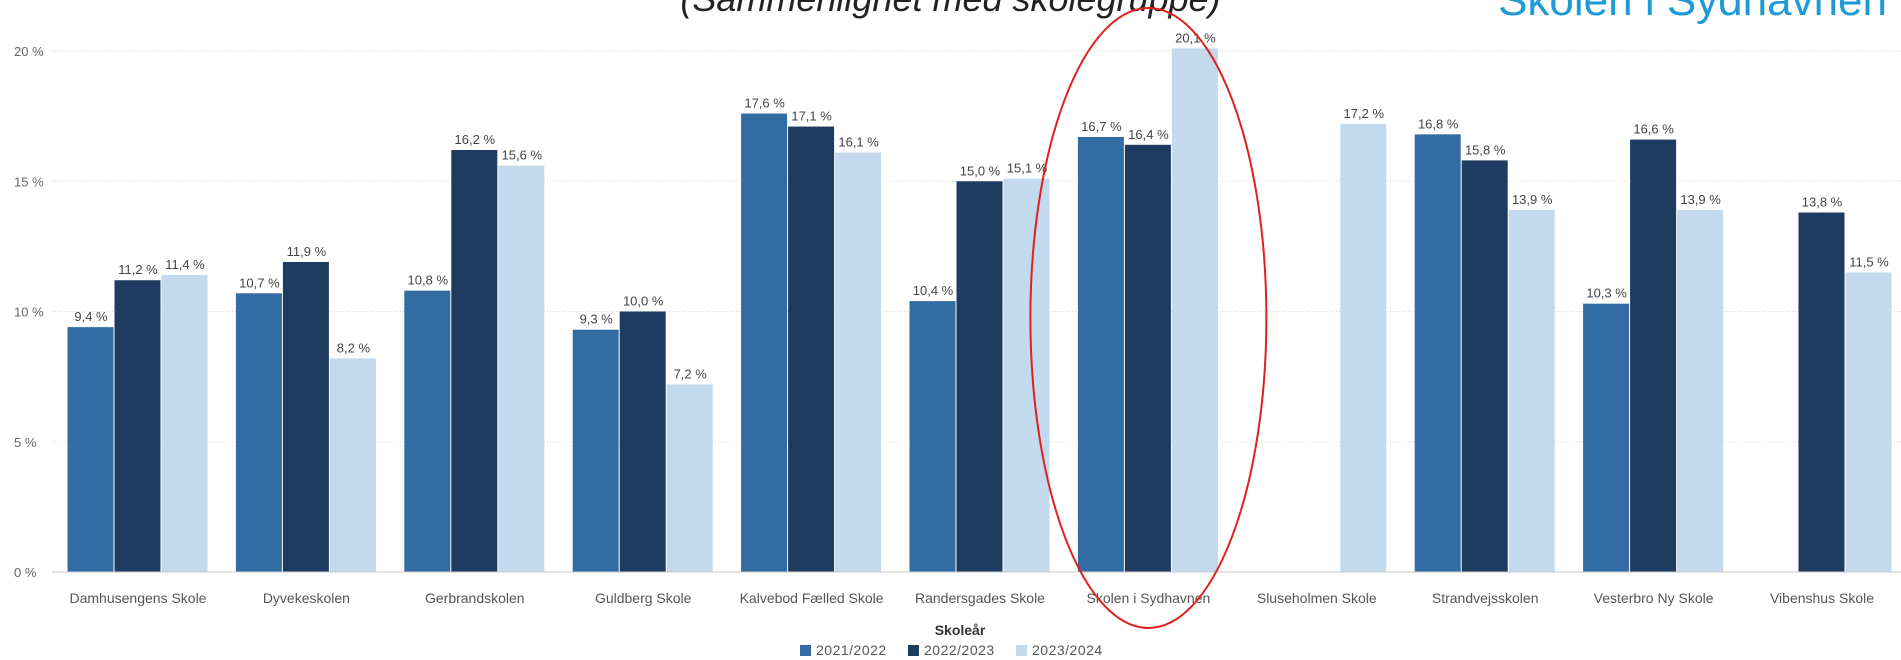  Describe the element at coordinates (980, 170) in the screenshot. I see `data-label: 15,0 %` at that location.